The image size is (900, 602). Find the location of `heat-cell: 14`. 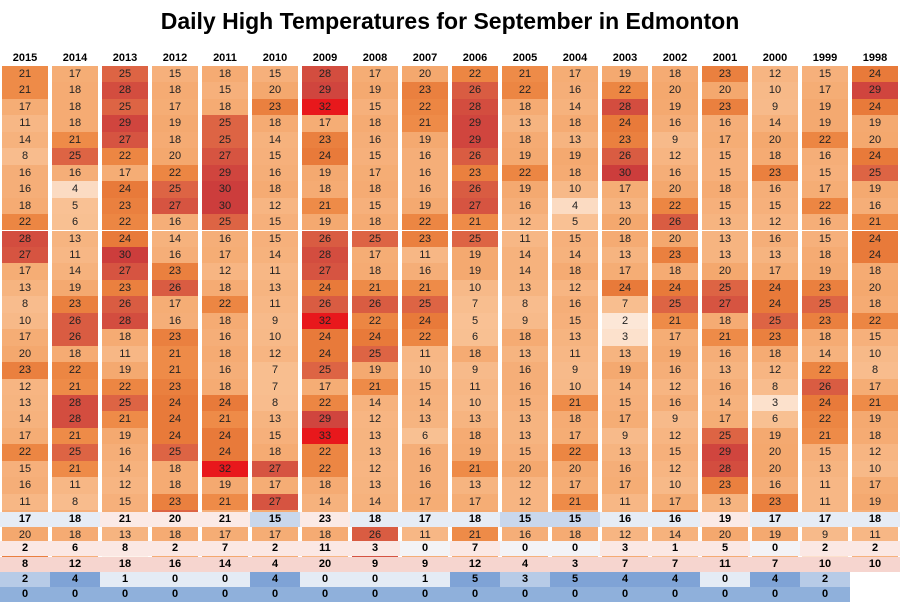

heat-cell: 14 is located at coordinates (275, 140).